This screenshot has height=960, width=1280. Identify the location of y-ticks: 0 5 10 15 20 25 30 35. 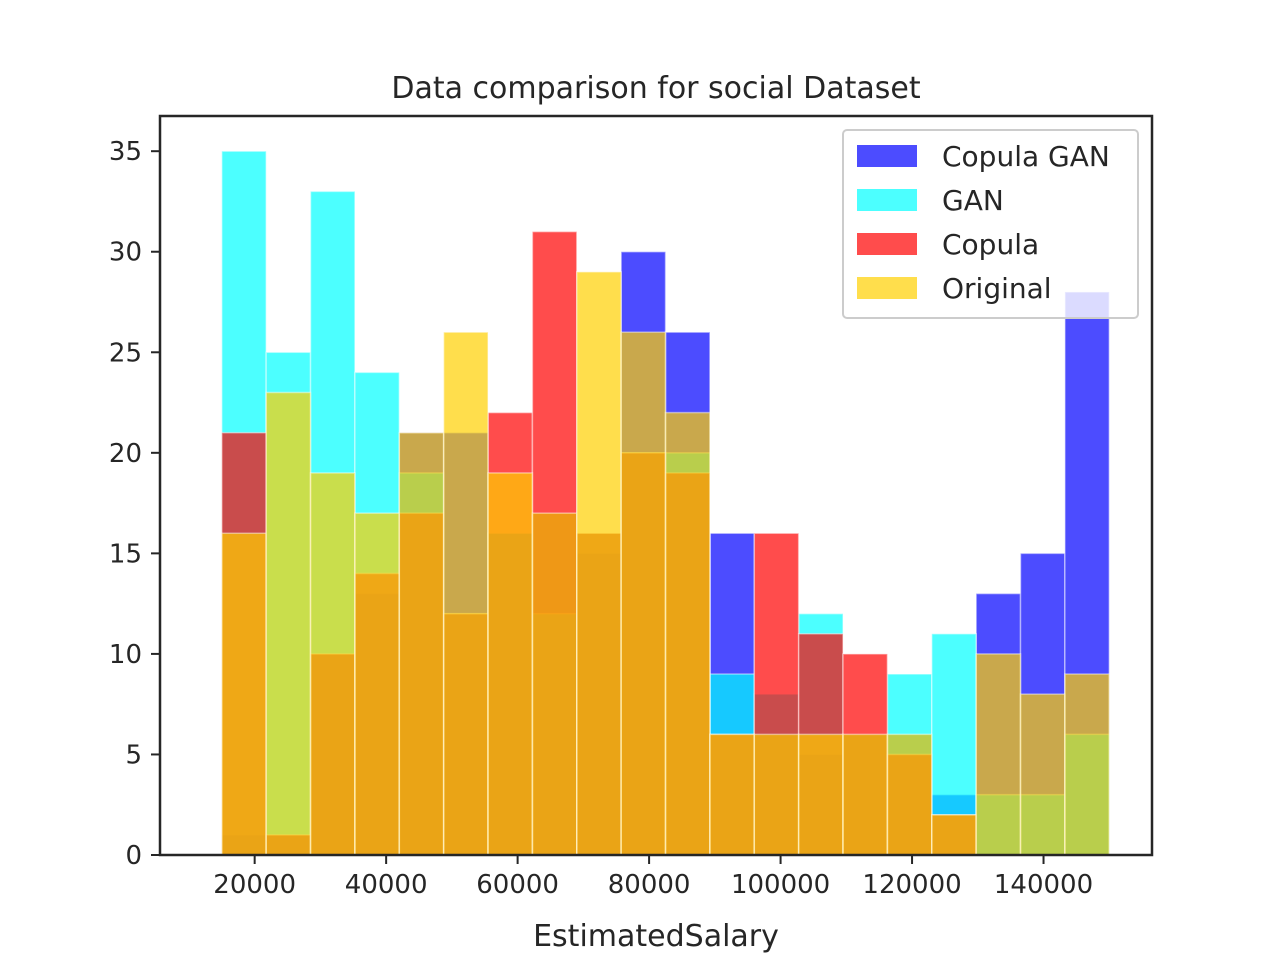
(134, 504).